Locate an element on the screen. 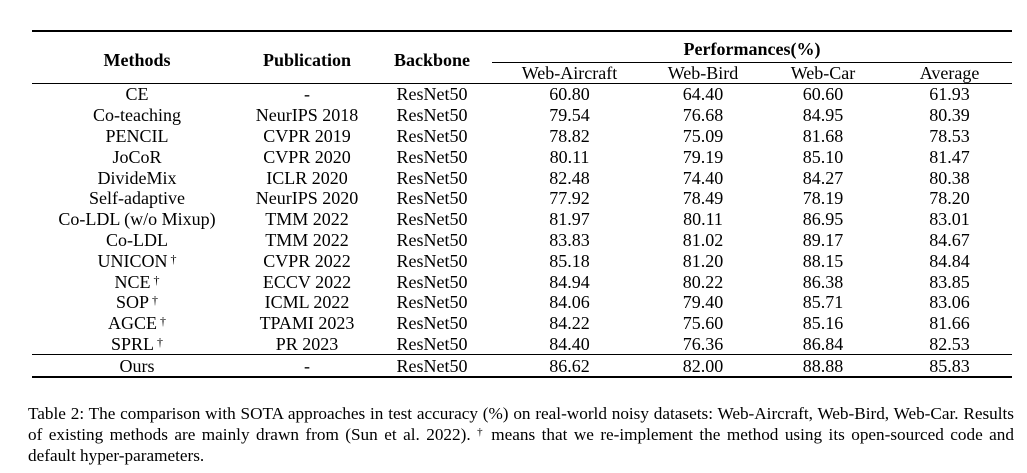 The width and height of the screenshot is (1027, 473). cell-bird: 76.36 is located at coordinates (703, 343).